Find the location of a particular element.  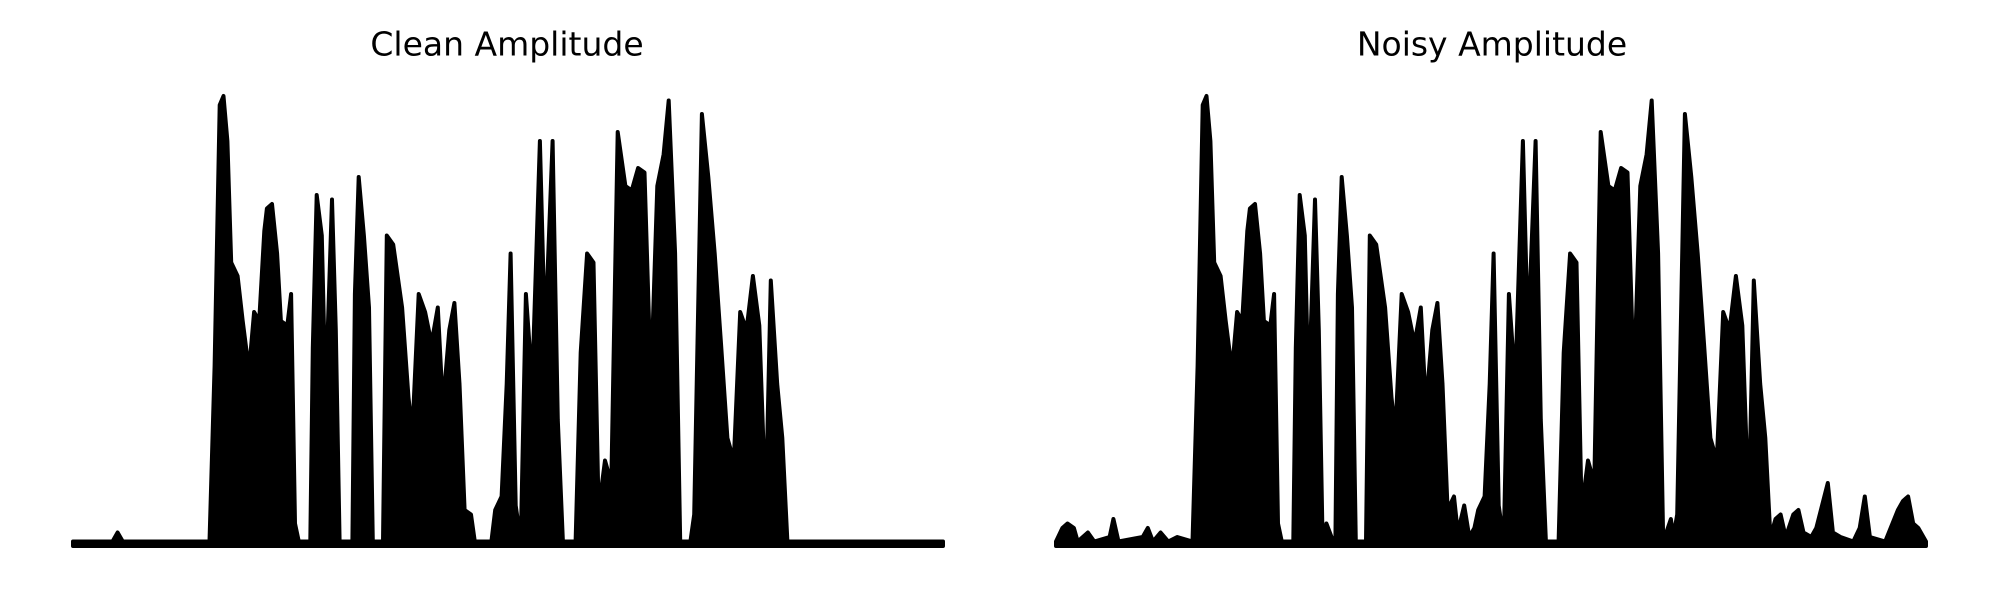

chart-title: Noisy Amplitude is located at coordinates (1492, 44).